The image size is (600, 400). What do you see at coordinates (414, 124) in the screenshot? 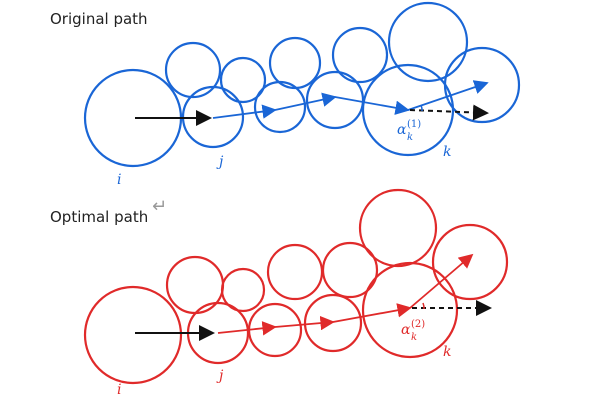
I see `angle-label-superscript: (1)` at bounding box center [414, 124].